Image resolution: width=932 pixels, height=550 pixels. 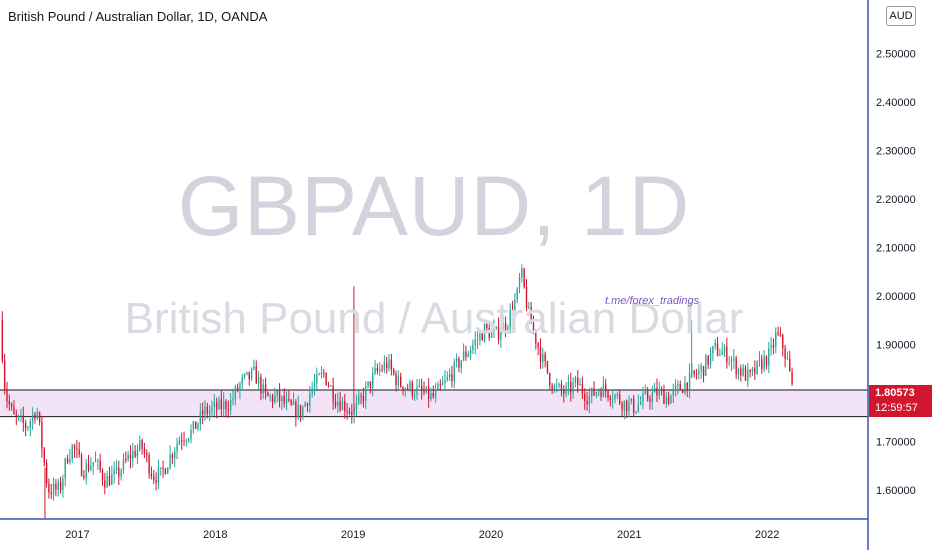 I want to click on last-price-value: 1.80573, so click(x=895, y=393).